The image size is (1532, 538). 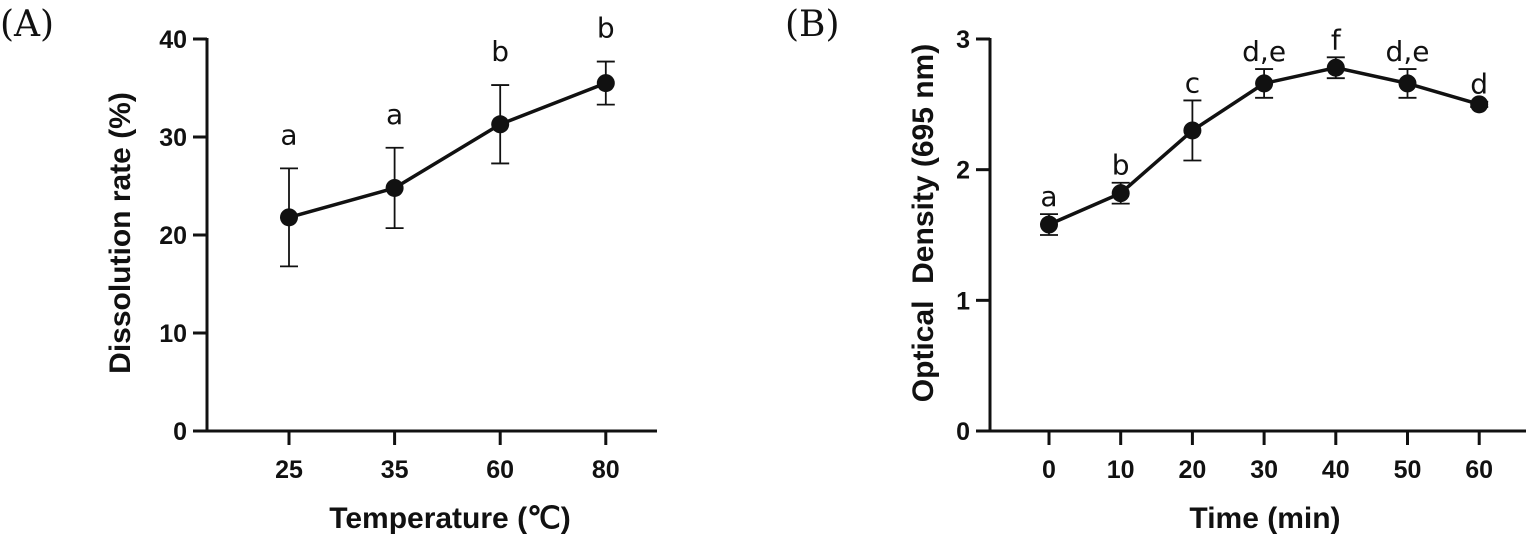 What do you see at coordinates (1049, 470) in the screenshot?
I see `x-tick-label: 0` at bounding box center [1049, 470].